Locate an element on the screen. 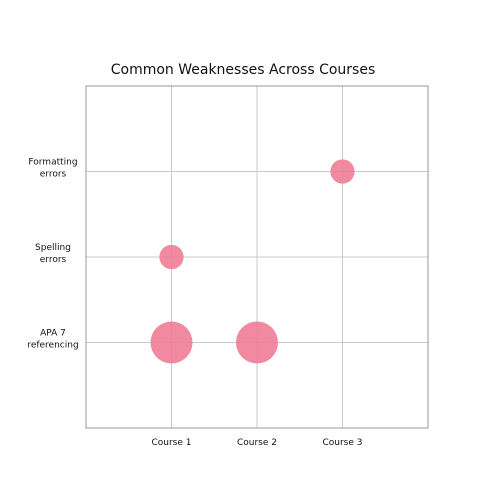 The height and width of the screenshot is (500, 500). x-tick-label: Course 1 is located at coordinates (171, 443).